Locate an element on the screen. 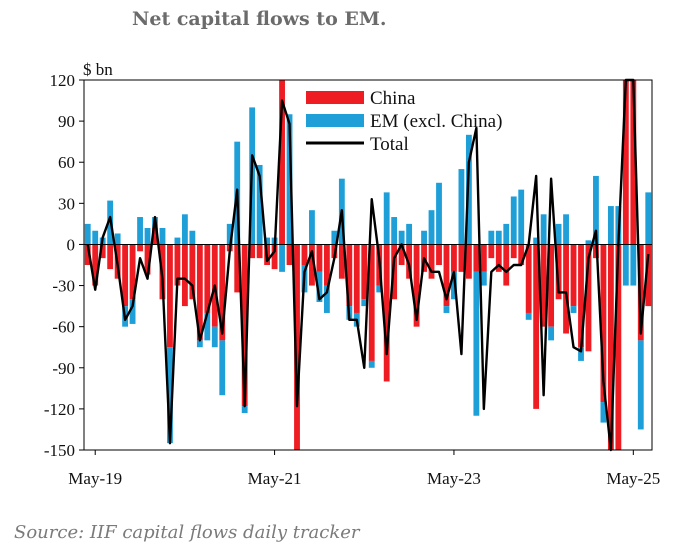 The width and height of the screenshot is (700, 547). legend-label: Total is located at coordinates (389, 144).